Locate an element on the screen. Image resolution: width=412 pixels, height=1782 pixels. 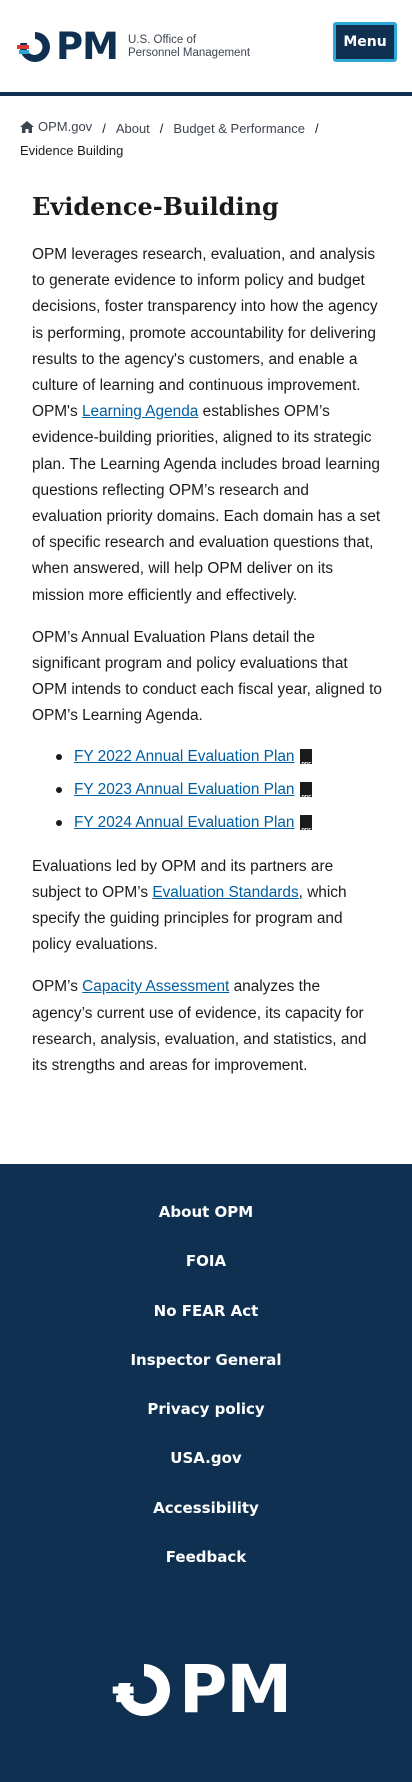
footer-item: FOIA is located at coordinates (206, 1275).